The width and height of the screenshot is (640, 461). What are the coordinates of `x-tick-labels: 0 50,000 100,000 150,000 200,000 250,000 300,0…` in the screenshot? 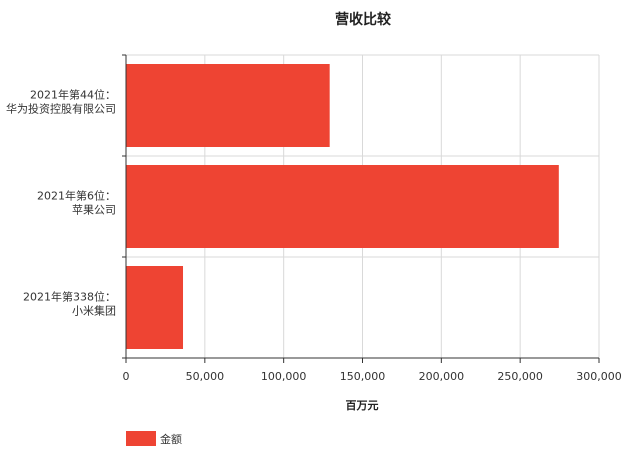 It's located at (372, 376).